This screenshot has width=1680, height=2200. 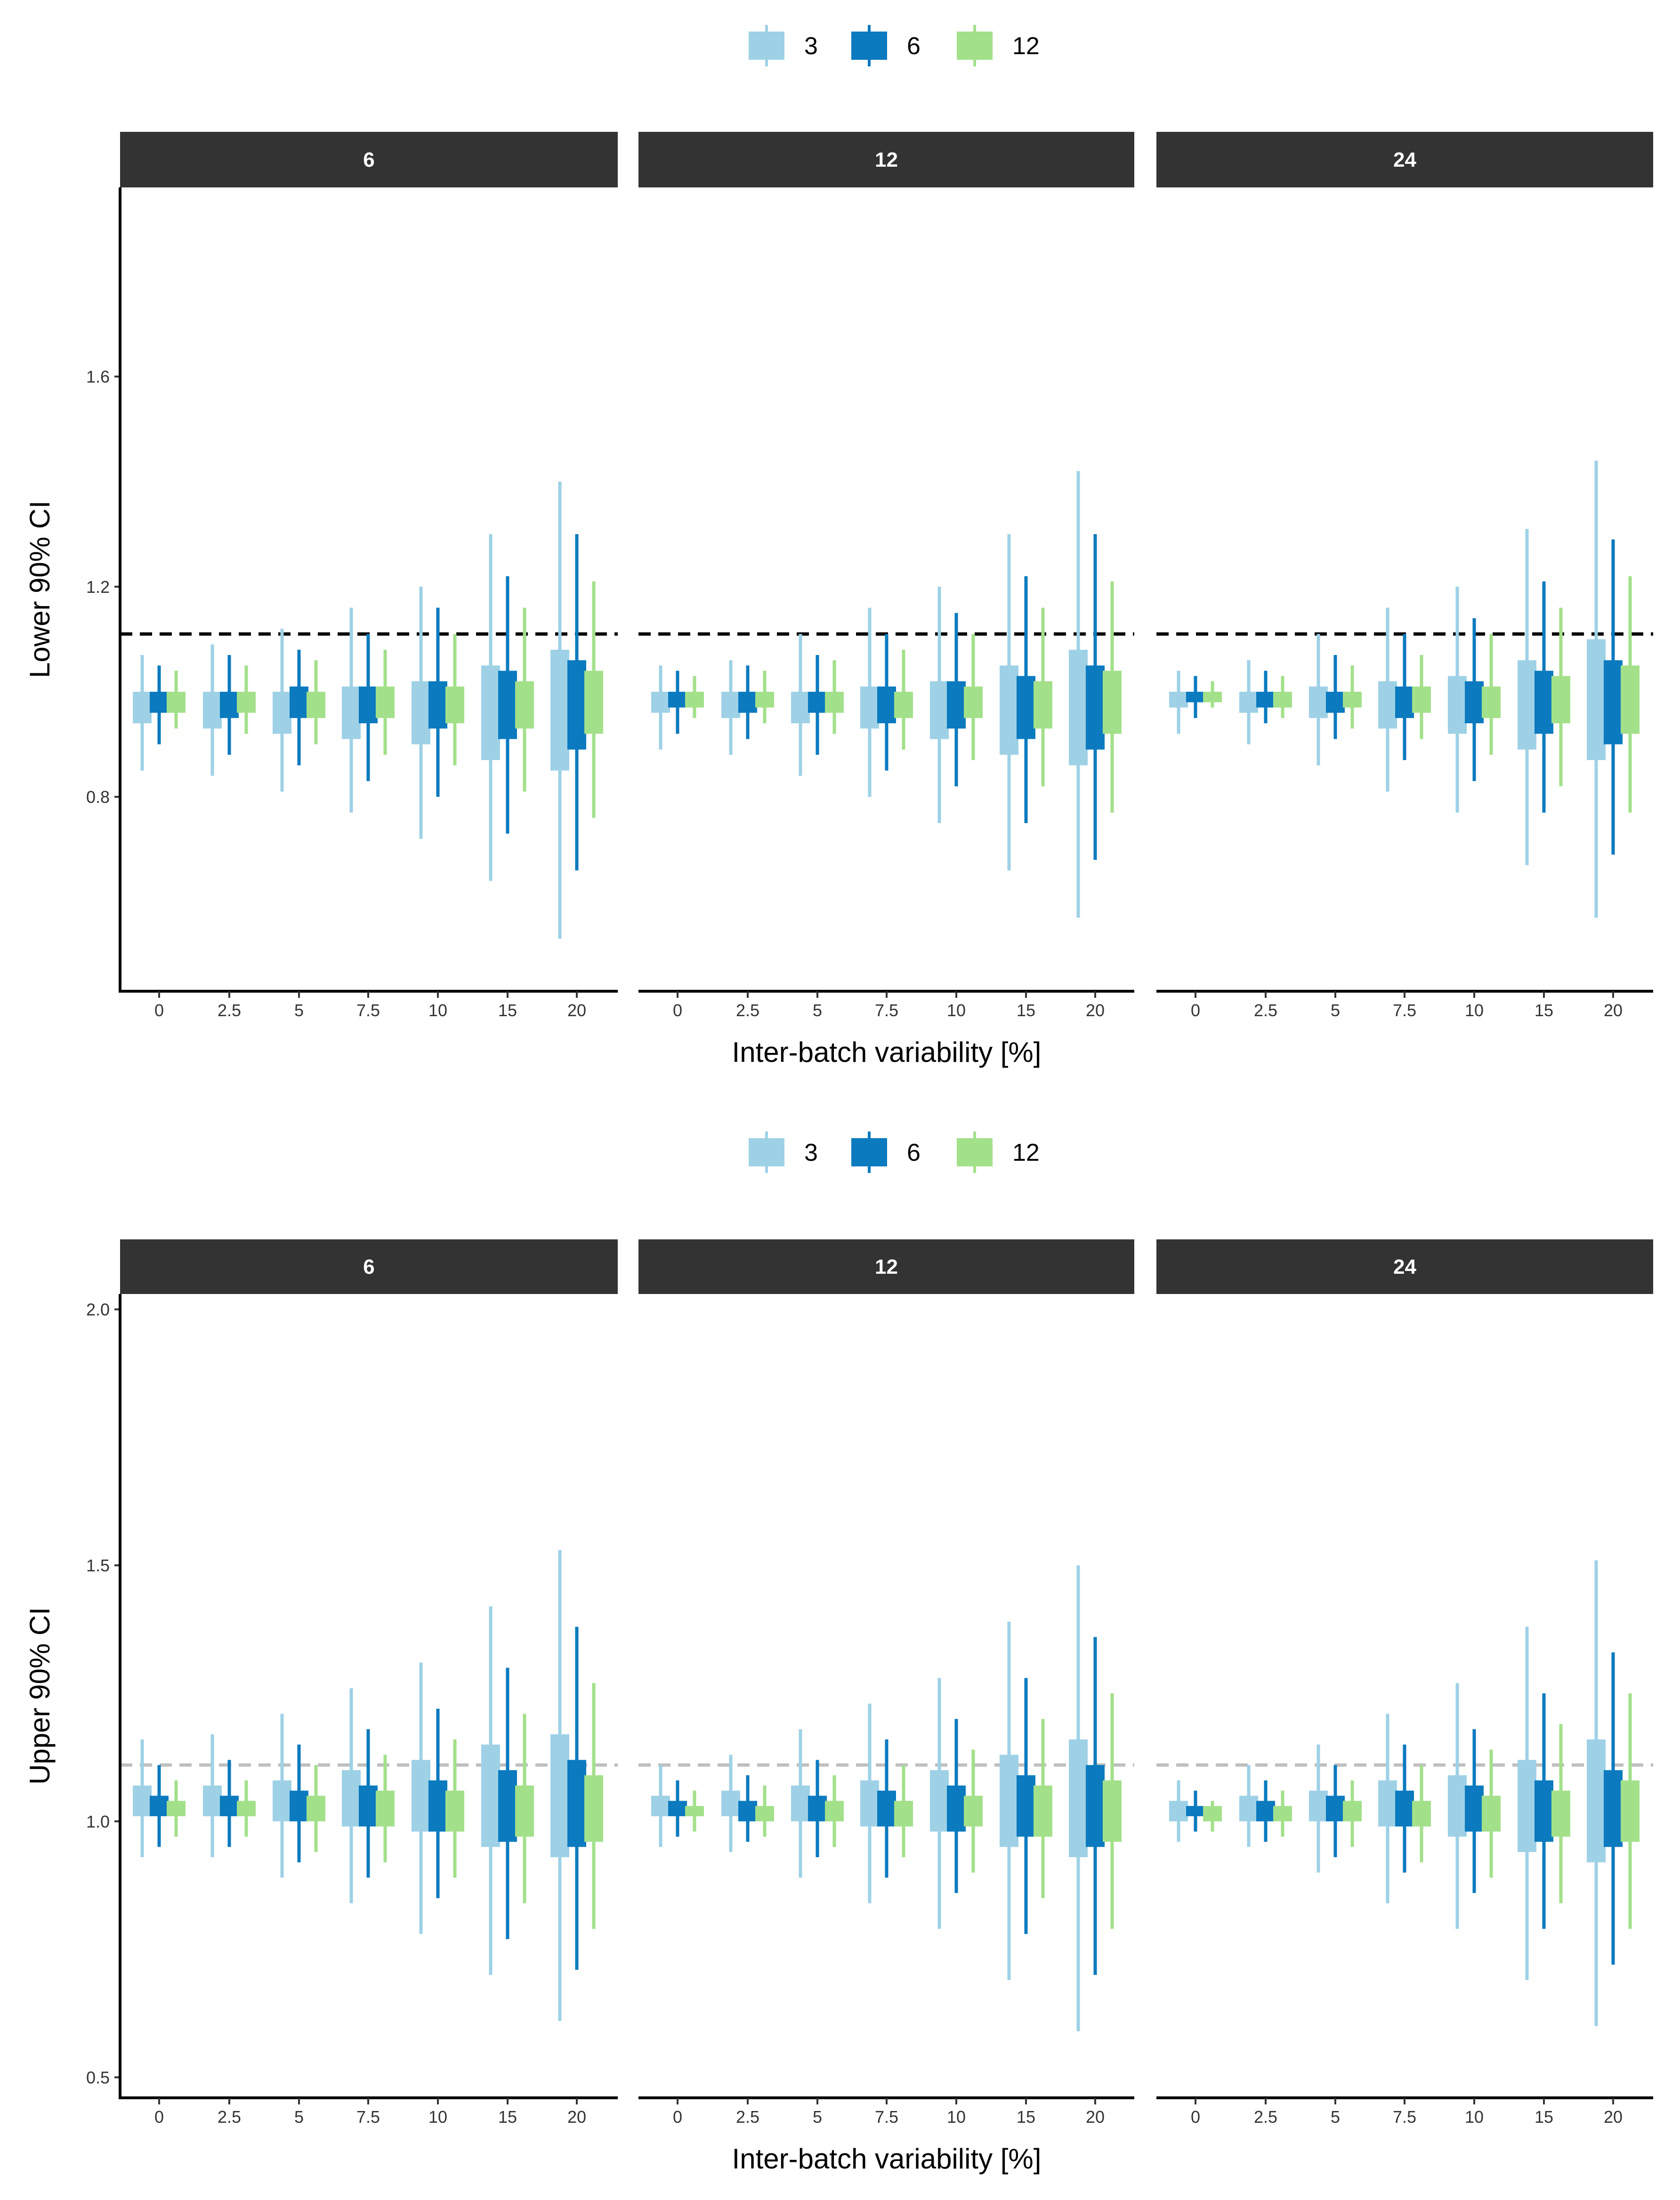 What do you see at coordinates (1405, 576) in the screenshot?
I see `lower-panel-24: 24 0 2.5 5 7.5 10 15 20` at bounding box center [1405, 576].